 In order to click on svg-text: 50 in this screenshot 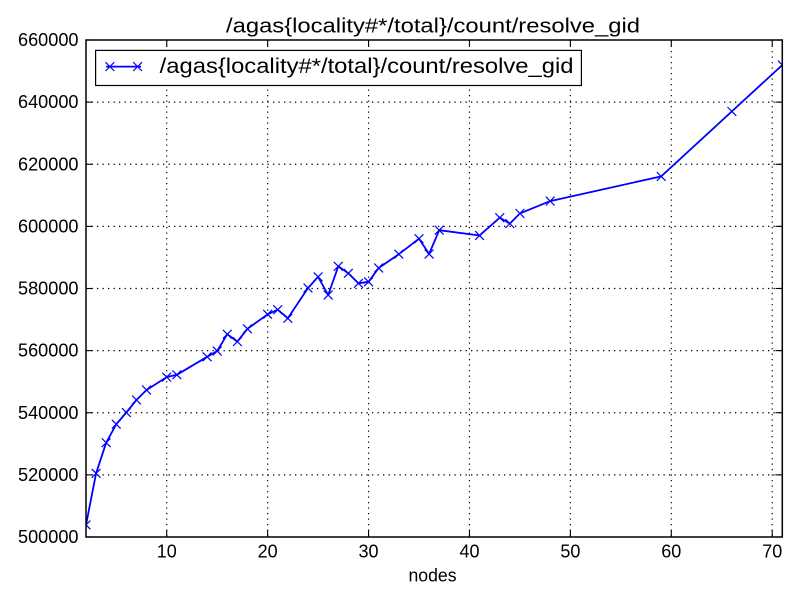, I will do `click(570, 552)`.